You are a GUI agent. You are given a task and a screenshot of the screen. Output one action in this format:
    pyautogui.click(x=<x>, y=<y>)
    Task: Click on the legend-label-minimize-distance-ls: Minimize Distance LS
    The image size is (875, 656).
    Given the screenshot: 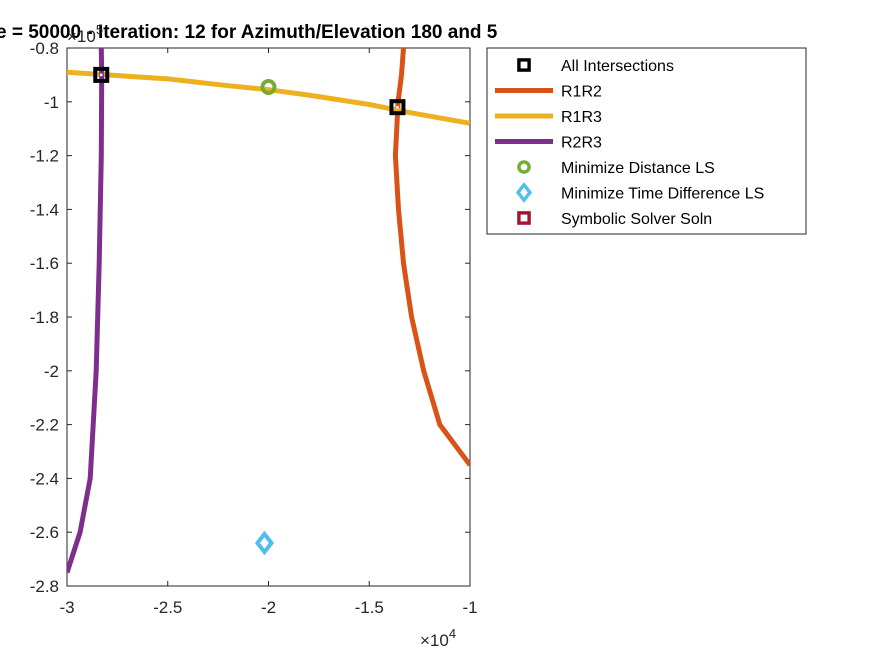 What is the action you would take?
    pyautogui.click(x=638, y=168)
    